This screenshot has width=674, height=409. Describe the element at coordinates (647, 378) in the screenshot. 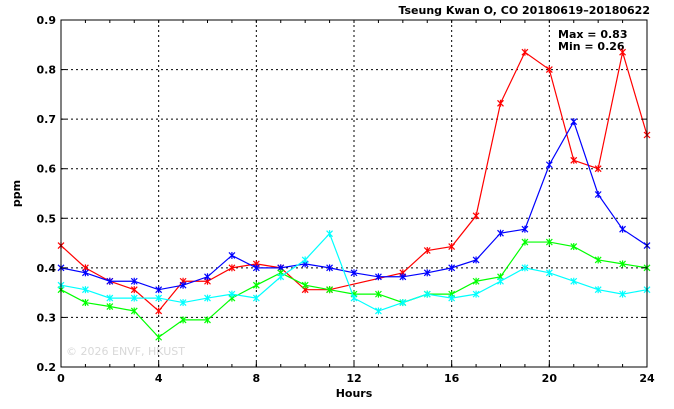

I see `x-tick-label: 24` at that location.